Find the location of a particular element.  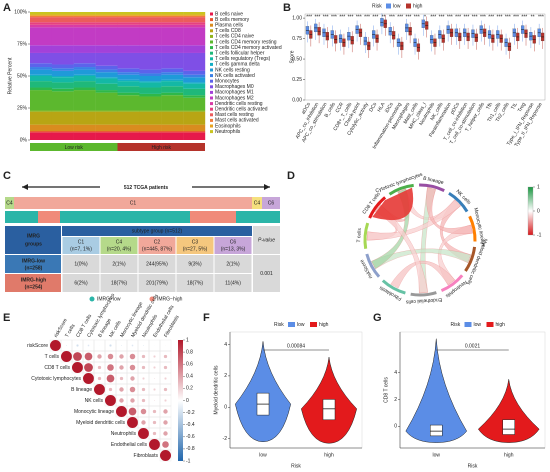

panel-label: G is located at coordinates (377, 318).